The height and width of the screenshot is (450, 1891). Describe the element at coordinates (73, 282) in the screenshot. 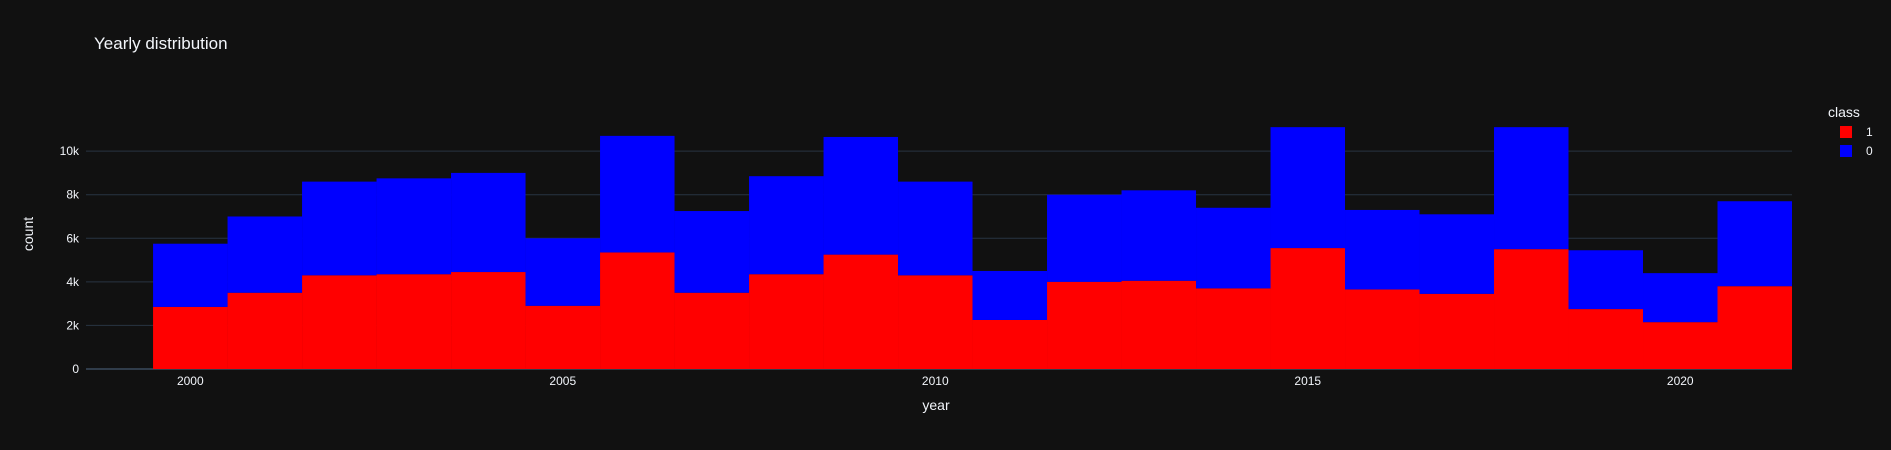

I see `y-tick-label: 4k` at that location.